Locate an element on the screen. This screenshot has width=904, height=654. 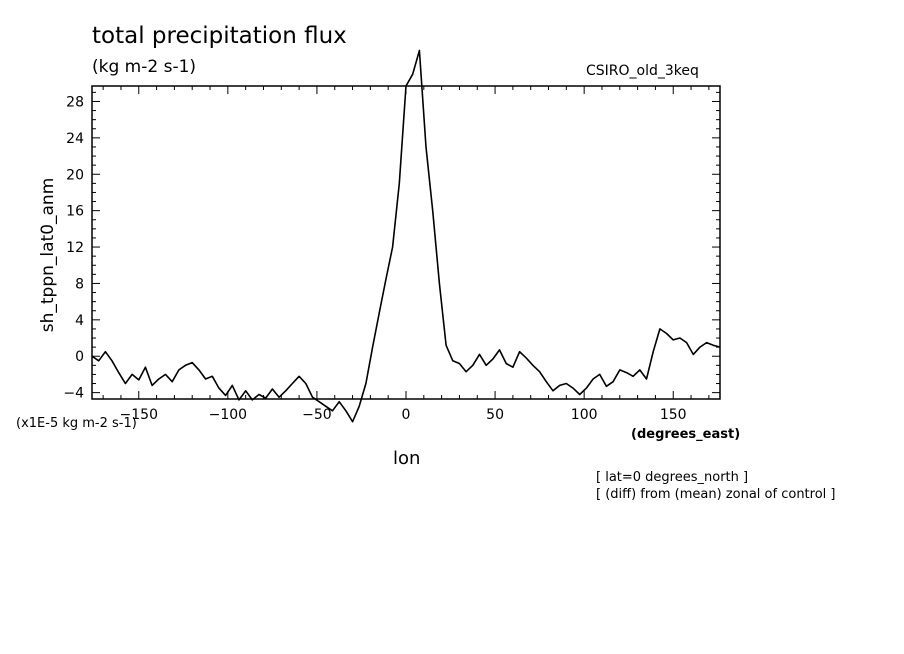
x-tick-label: 100 is located at coordinates (584, 415).